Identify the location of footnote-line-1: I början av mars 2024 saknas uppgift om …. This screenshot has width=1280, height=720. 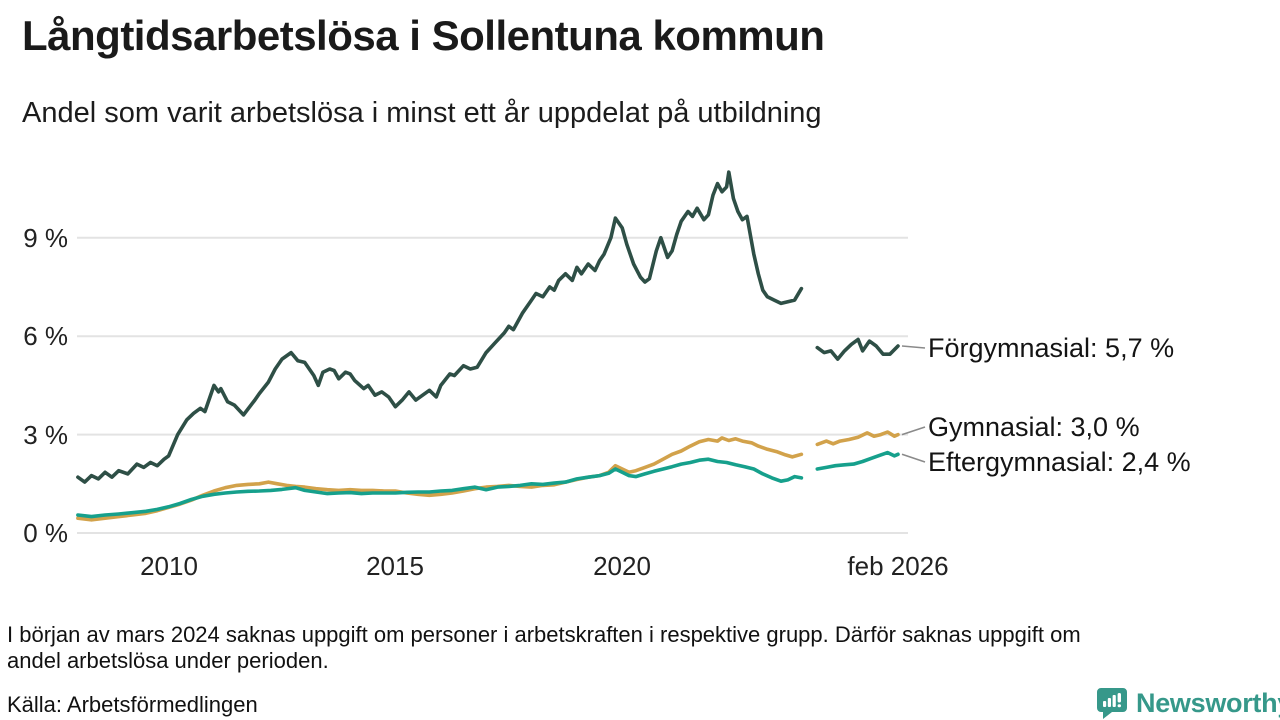
(544, 634).